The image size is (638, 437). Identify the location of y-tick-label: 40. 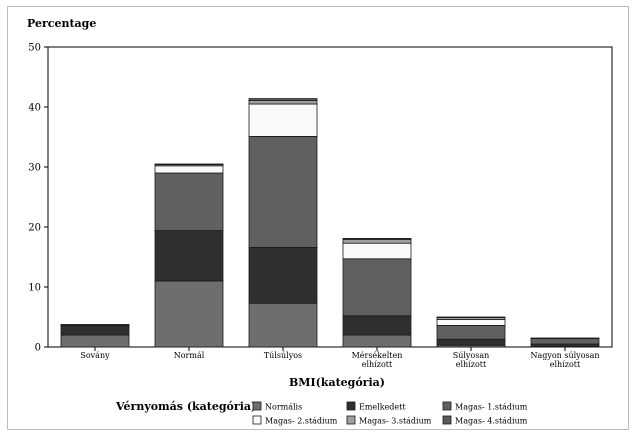
(34, 108).